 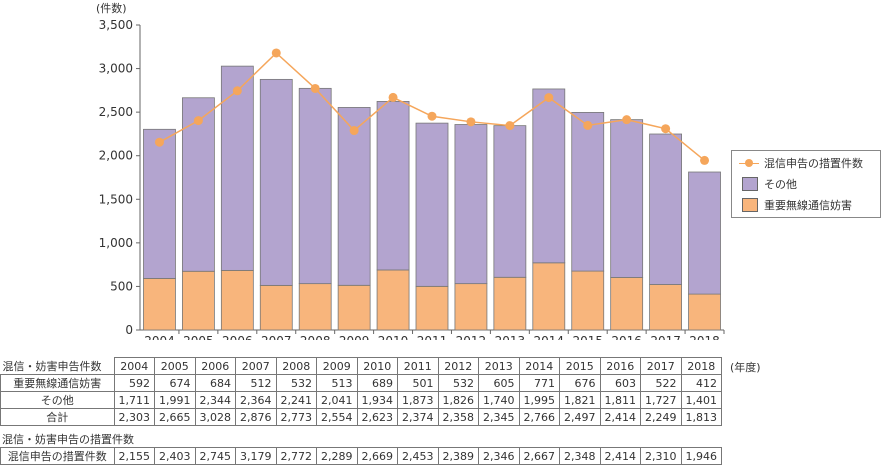 I want to click on table-cell: 2,041, so click(x=337, y=400).